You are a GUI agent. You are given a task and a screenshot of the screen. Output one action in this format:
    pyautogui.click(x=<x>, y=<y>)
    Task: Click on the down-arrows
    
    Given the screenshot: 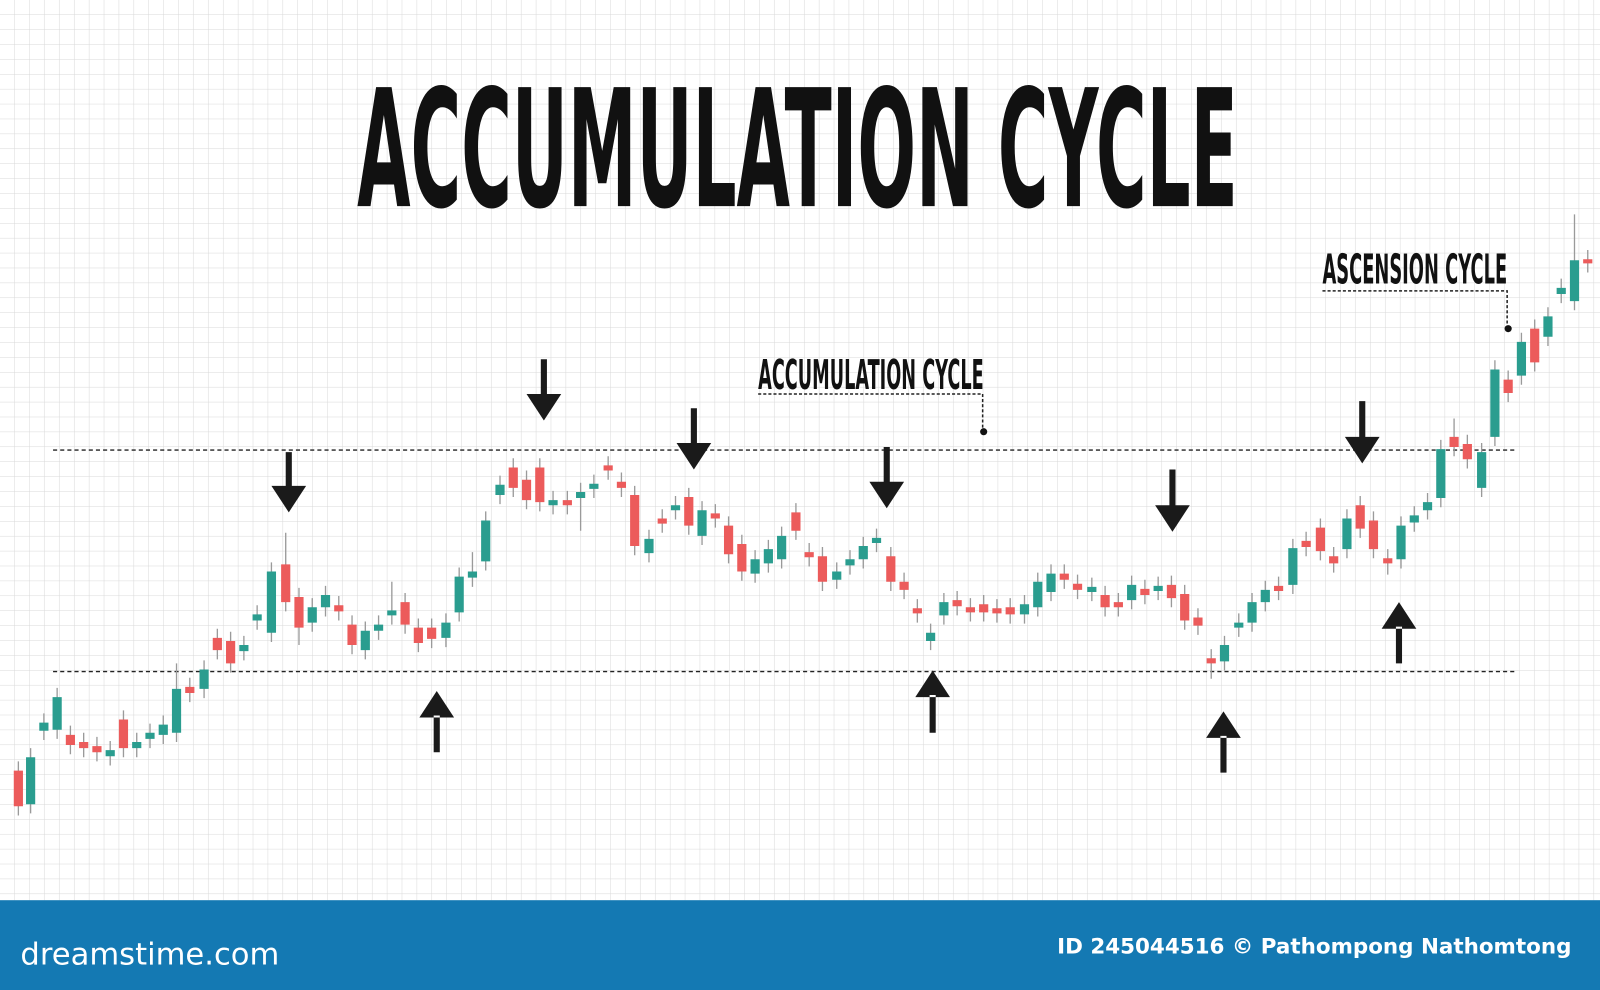 What is the action you would take?
    pyautogui.click(x=825, y=445)
    